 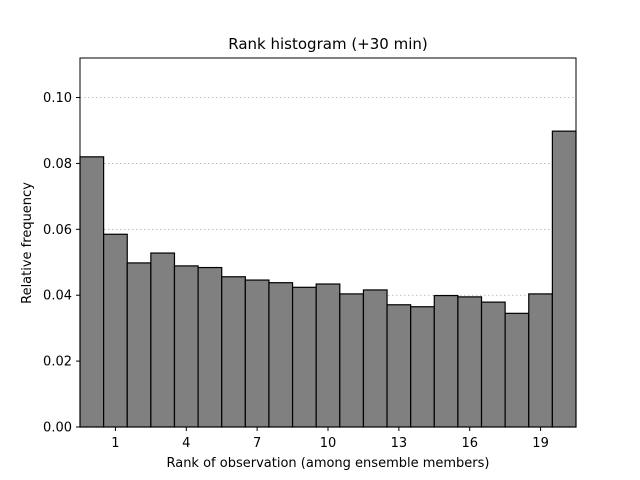 What do you see at coordinates (61, 263) in the screenshot?
I see `y-axis-ticks: 0.00 0.02 0.04 0.06 0.08 0.10` at bounding box center [61, 263].